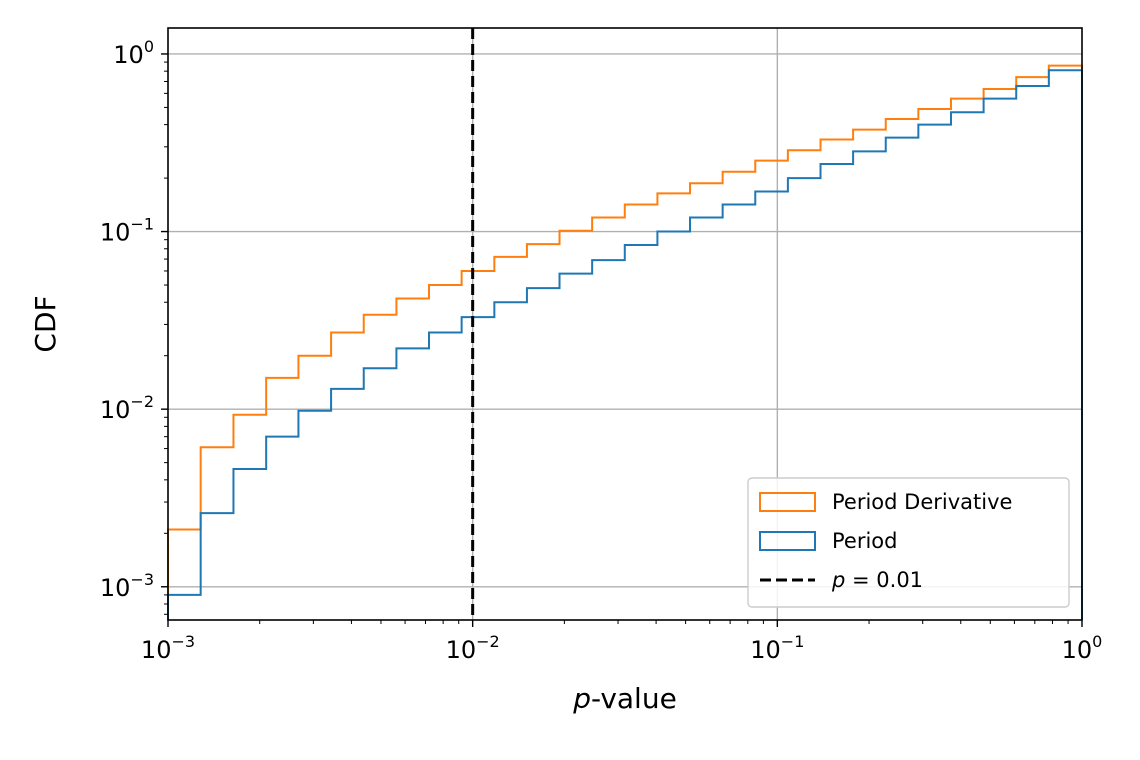 The image size is (1140, 760). Describe the element at coordinates (581, 698) in the screenshot. I see `x-axis-label-italic: p` at that location.